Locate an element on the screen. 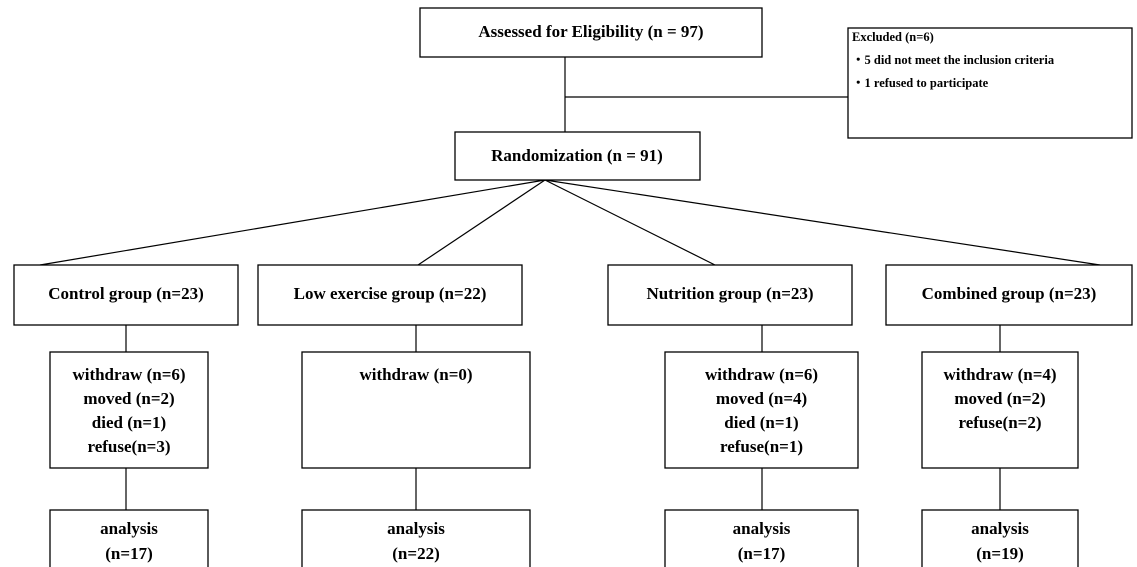  group-label: Control group (n=23) is located at coordinates (125, 293).